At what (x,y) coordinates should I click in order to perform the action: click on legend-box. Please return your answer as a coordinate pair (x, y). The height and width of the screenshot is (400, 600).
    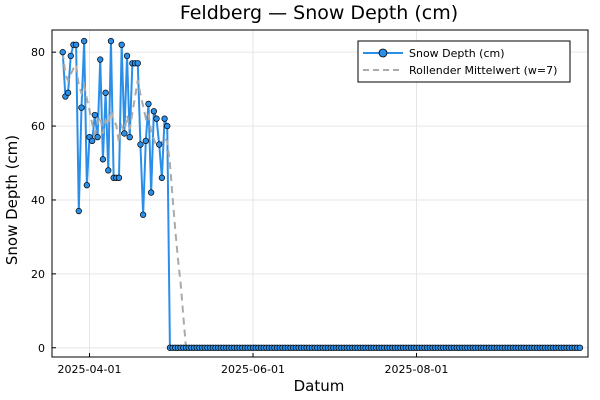
    Looking at the image, I should click on (464, 61).